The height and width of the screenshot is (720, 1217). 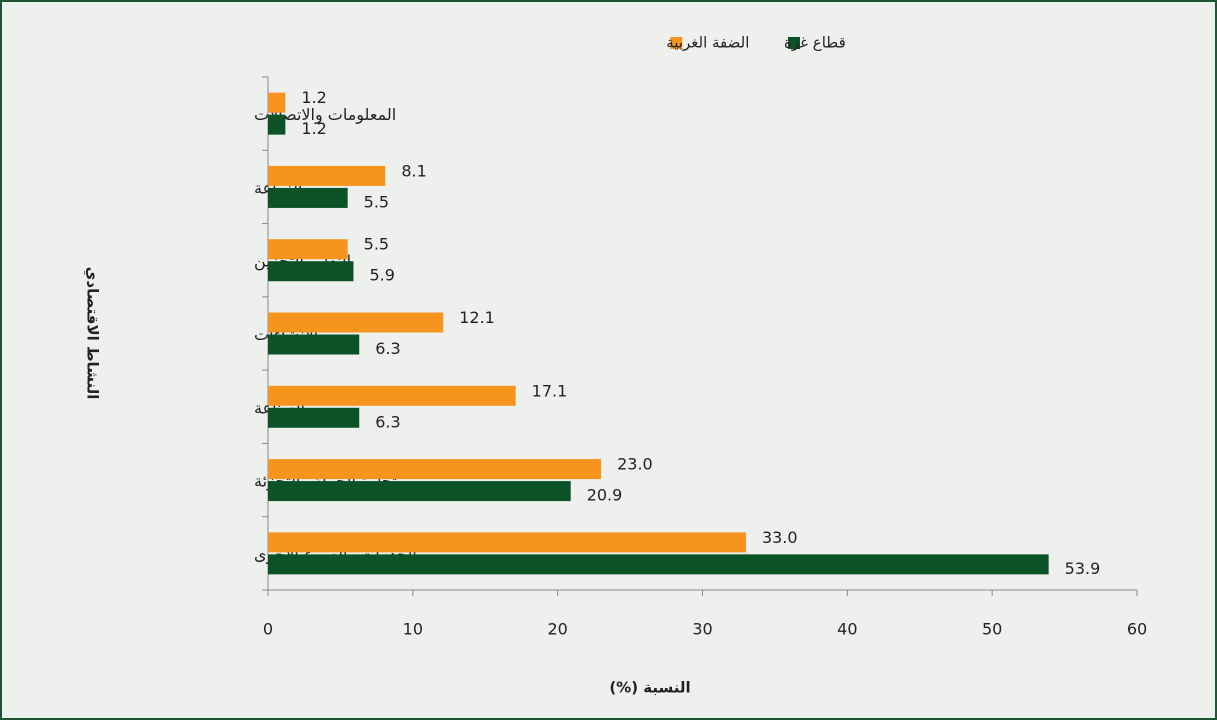 I want to click on x-tick-label: 10, so click(x=413, y=629).